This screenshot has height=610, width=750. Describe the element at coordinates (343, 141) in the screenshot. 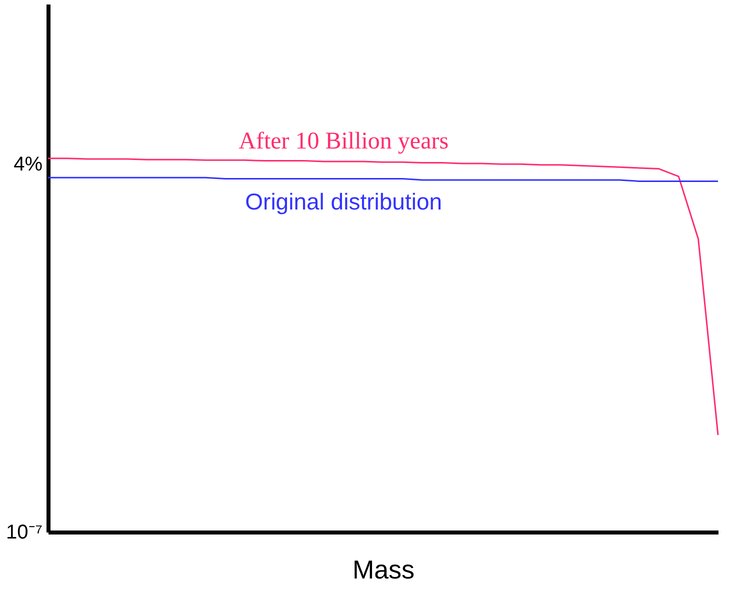

I see `series-label: After 10 Billion years` at that location.